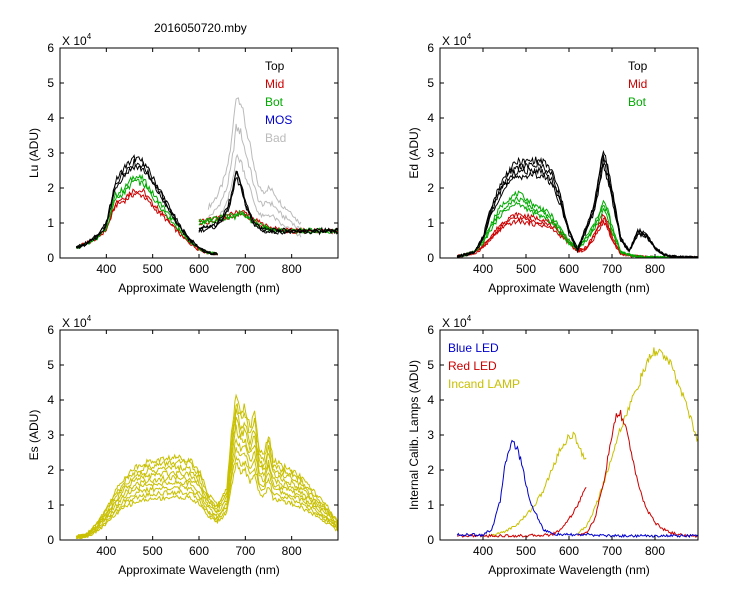  Describe the element at coordinates (472, 366) in the screenshot. I see `legend-entry: Red LED` at that location.